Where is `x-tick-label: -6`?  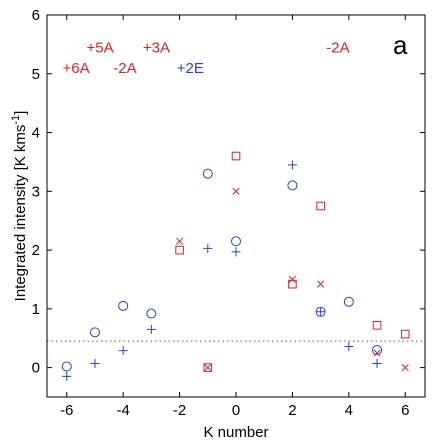
x-tick-label: -6 is located at coordinates (66, 410).